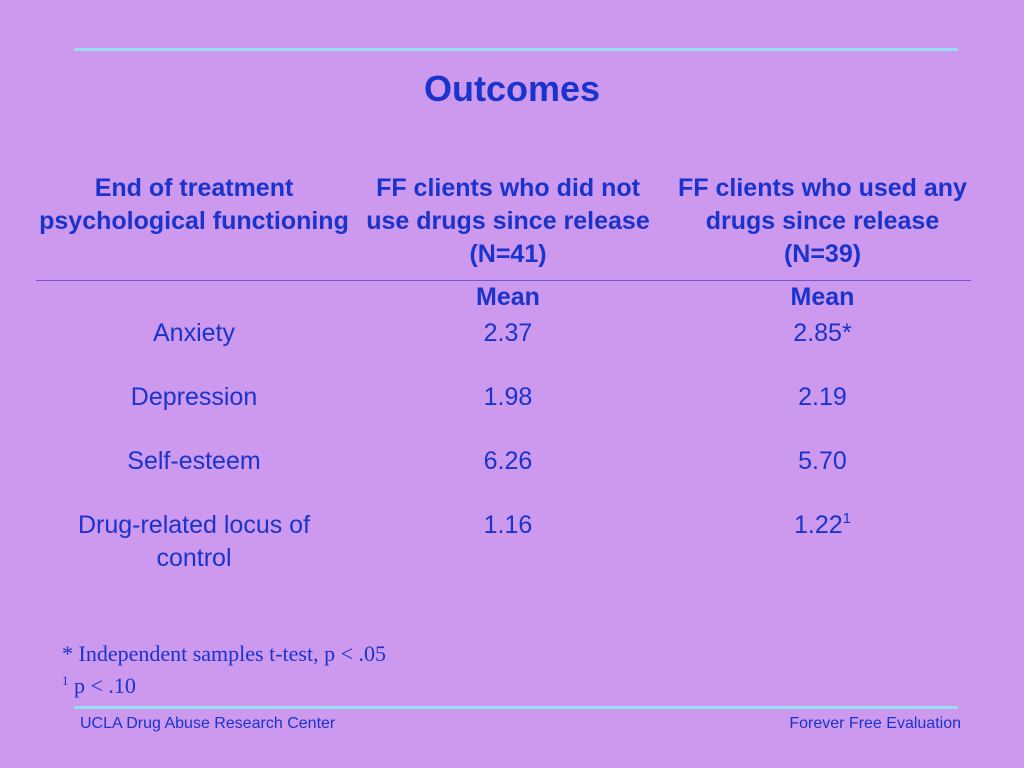  What do you see at coordinates (508, 461) in the screenshot?
I see `row-no-drugs-mean: 6.26` at bounding box center [508, 461].